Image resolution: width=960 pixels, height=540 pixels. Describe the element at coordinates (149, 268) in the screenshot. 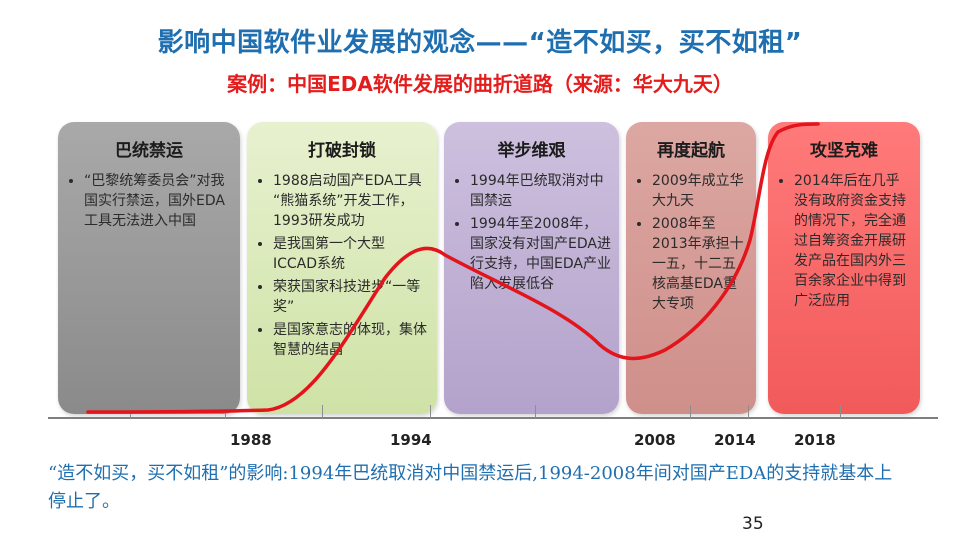

I see `stage-card-embargo: 巴统禁运 “巴黎统筹委员会”对我国实行禁运，国外EDA工具无法进入中国` at that location.